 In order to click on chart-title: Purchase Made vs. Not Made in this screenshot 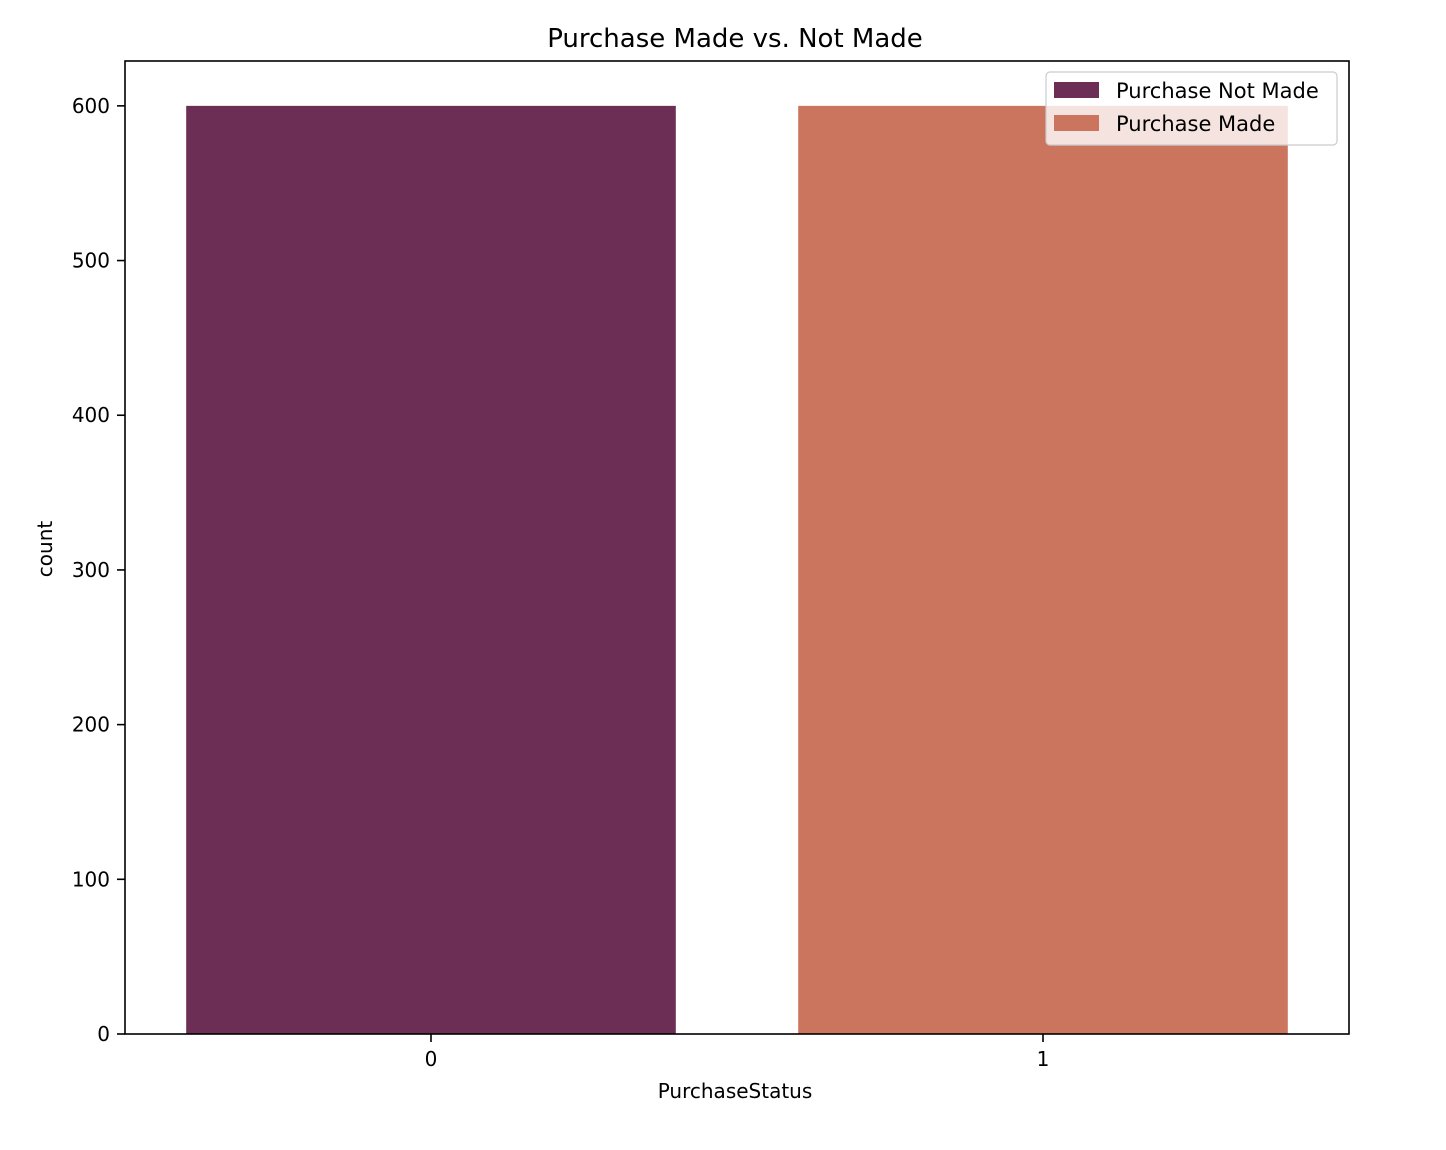, I will do `click(735, 39)`.